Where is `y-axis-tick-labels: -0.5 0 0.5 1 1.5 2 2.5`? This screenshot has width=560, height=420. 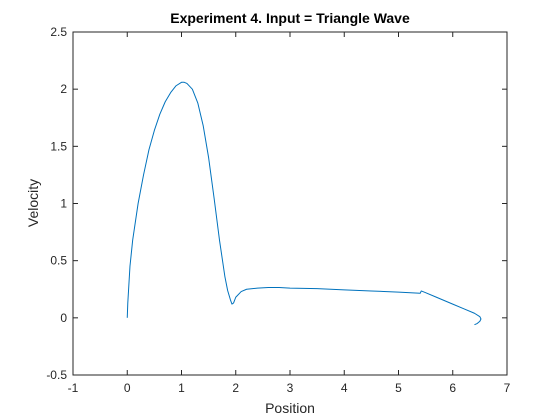 y-axis-tick-labels: -0.5 0 0.5 1 1.5 2 2.5 is located at coordinates (56, 203).